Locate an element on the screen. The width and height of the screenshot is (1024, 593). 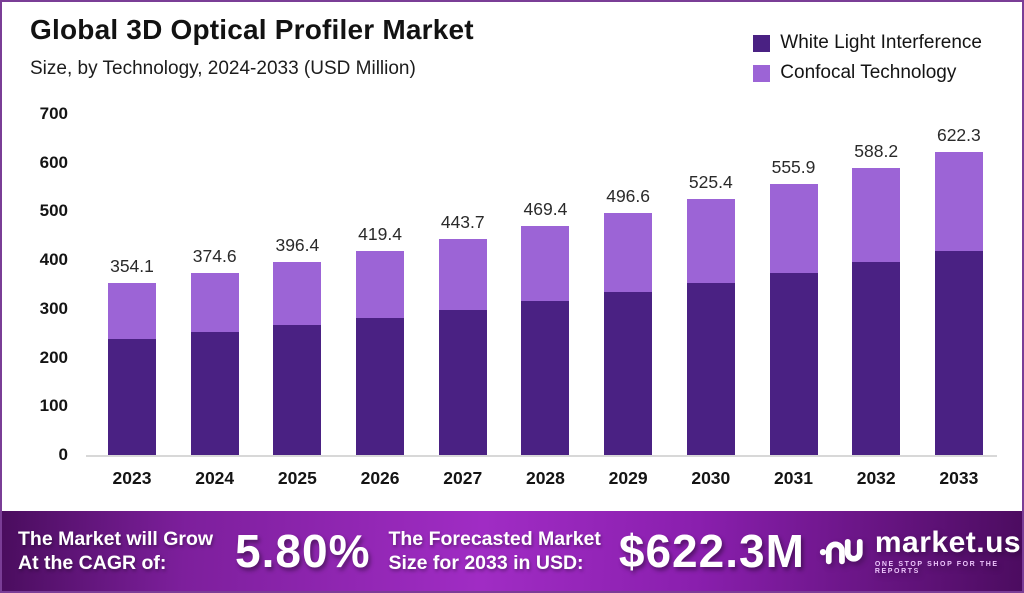
bar-group-2033: 622.3 2033 is located at coordinates (958, 306).